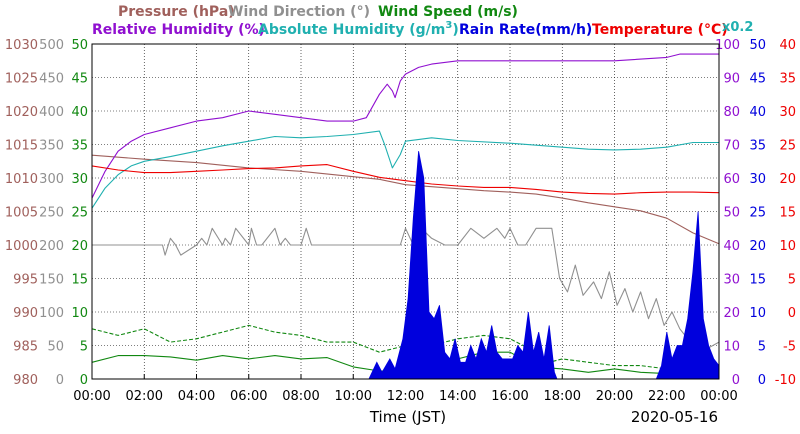 The height and width of the screenshot is (434, 800). What do you see at coordinates (757, 246) in the screenshot?
I see `y-tick-rain-rate: 20` at bounding box center [757, 246].